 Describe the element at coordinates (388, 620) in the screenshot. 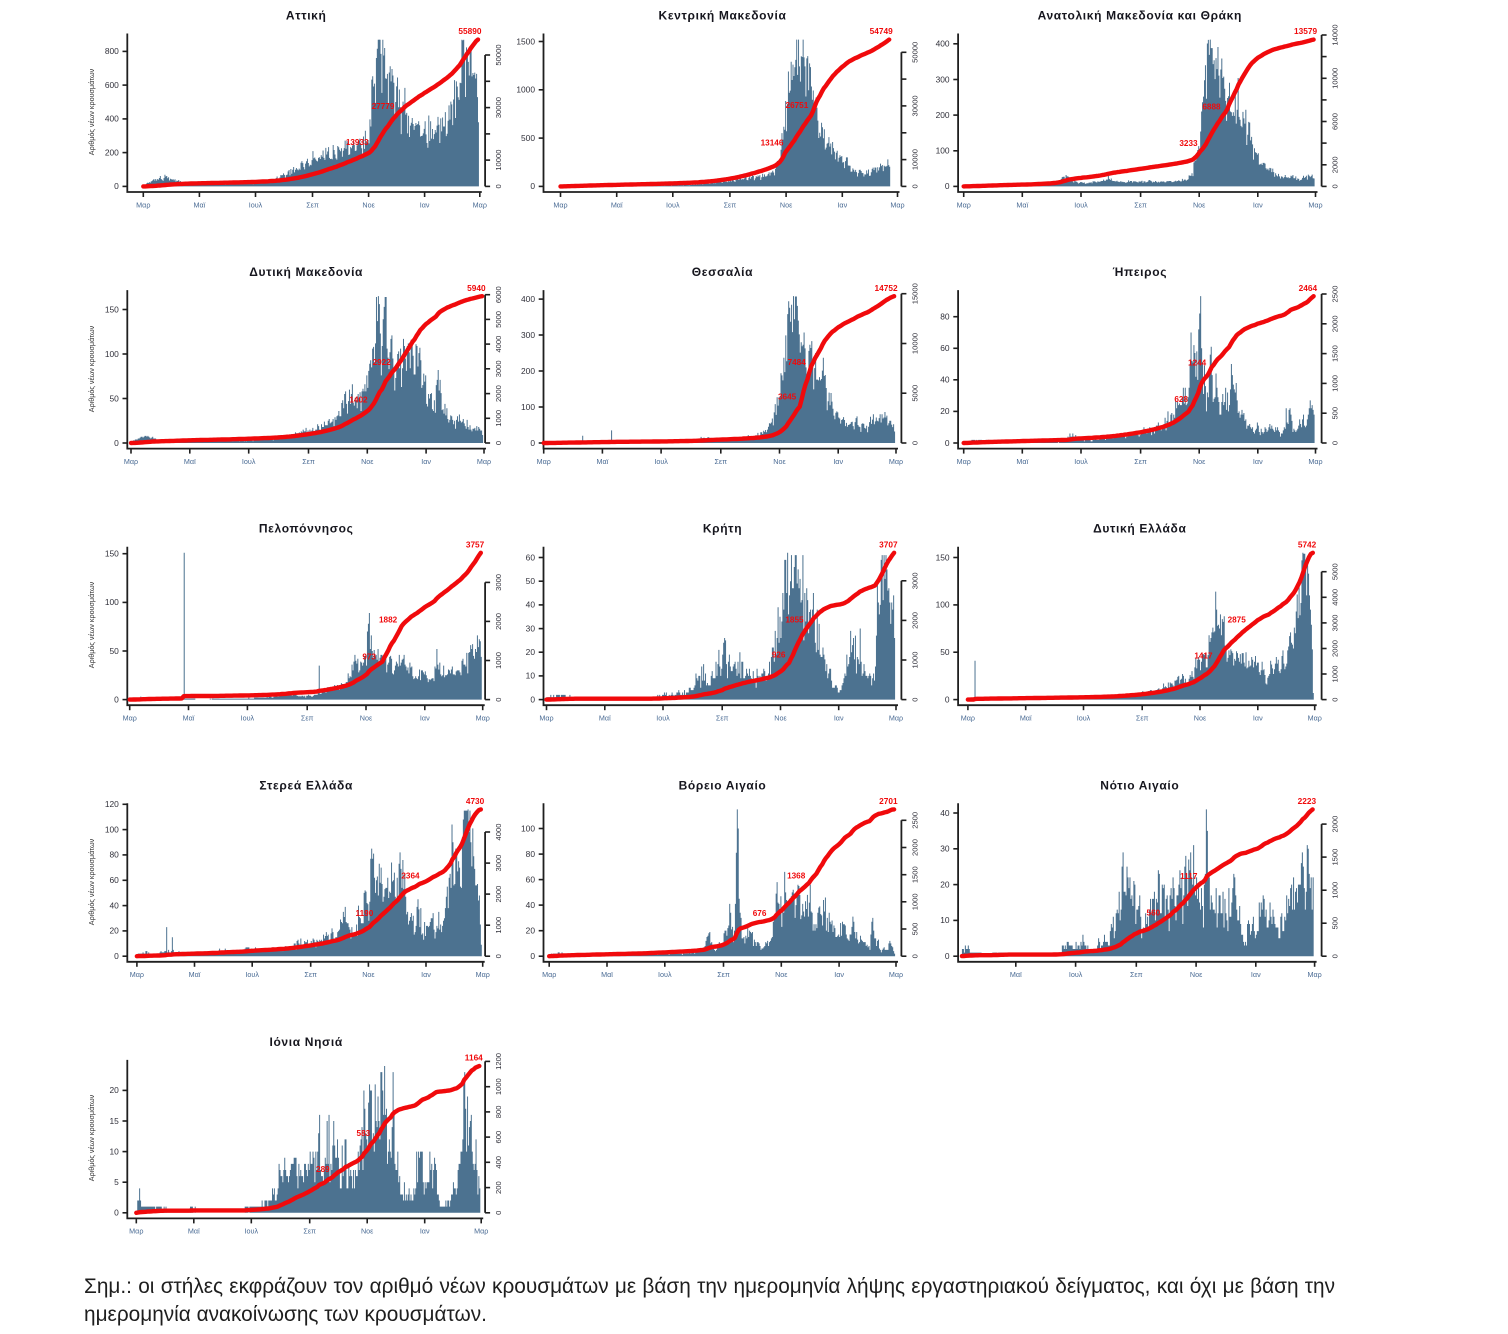

I see `svg-text: 1882` at that location.